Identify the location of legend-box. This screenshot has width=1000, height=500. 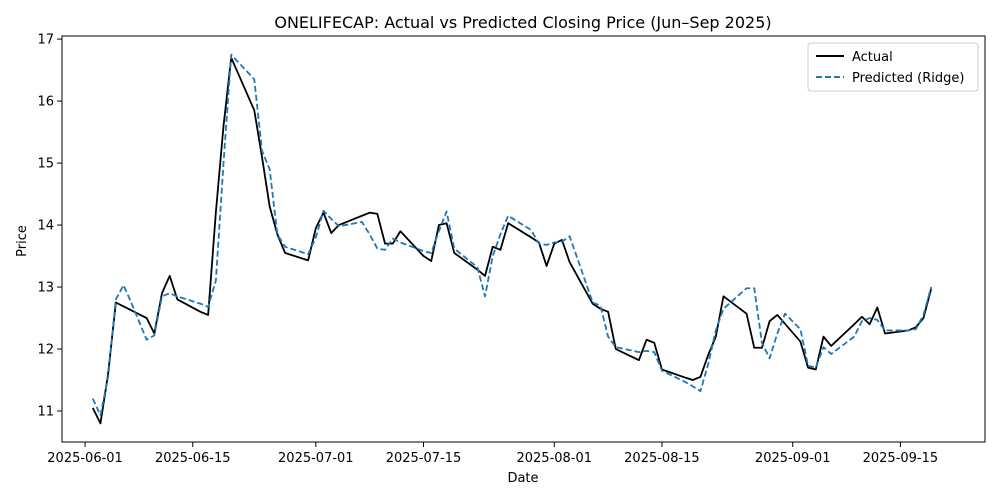
(893, 67).